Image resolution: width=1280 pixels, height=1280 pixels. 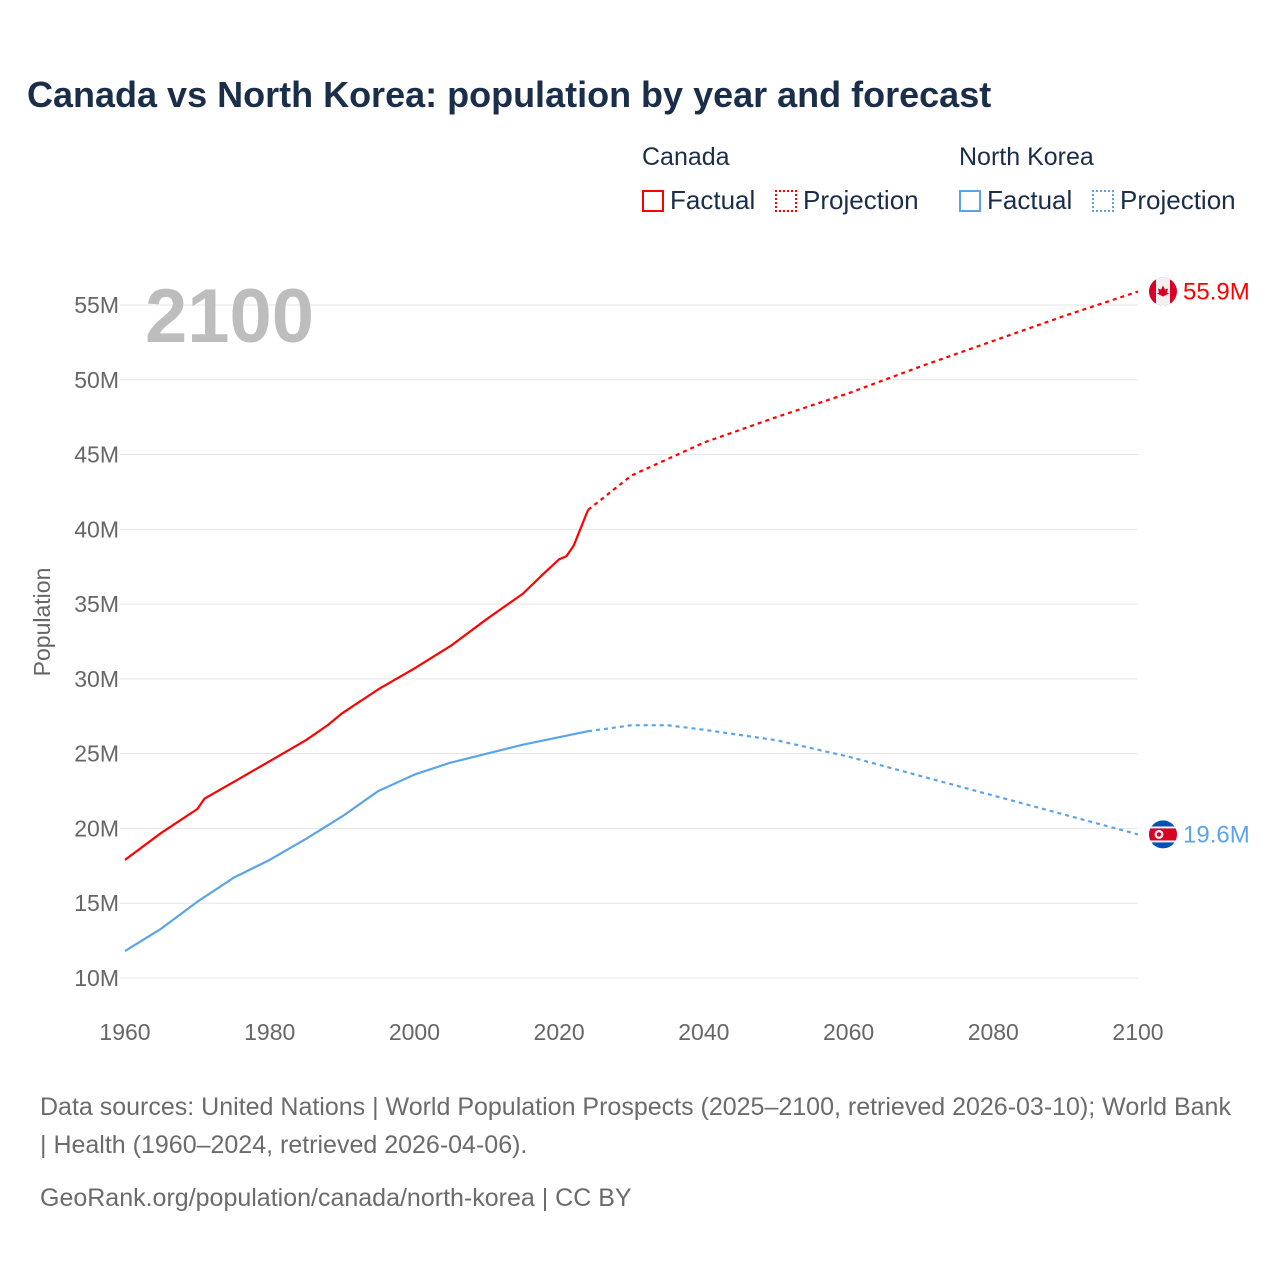 I want to click on north-korea-projection-line, so click(x=863, y=780).